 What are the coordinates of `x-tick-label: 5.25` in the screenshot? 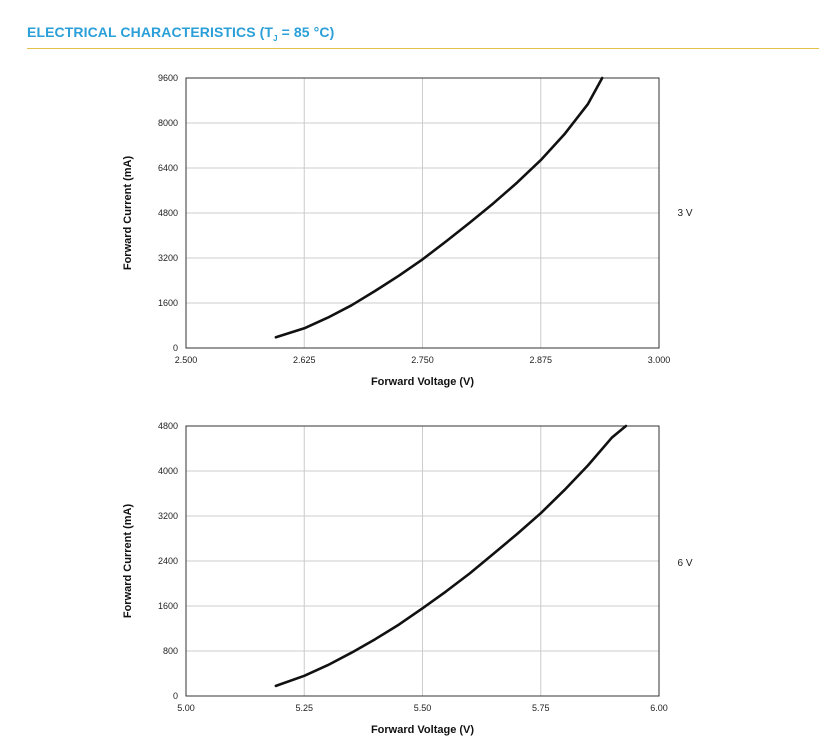 It's located at (304, 708).